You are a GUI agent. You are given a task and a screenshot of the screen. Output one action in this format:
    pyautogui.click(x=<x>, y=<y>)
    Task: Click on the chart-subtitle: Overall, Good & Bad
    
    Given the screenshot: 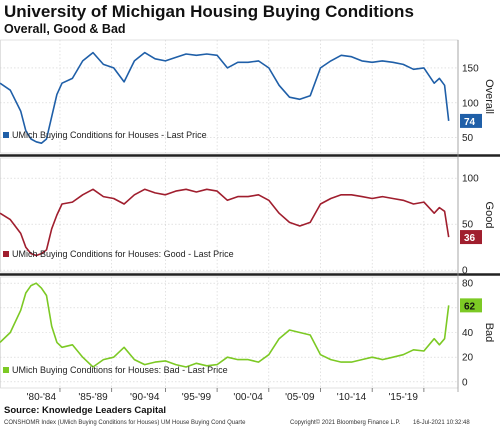 What is the action you would take?
    pyautogui.click(x=65, y=29)
    